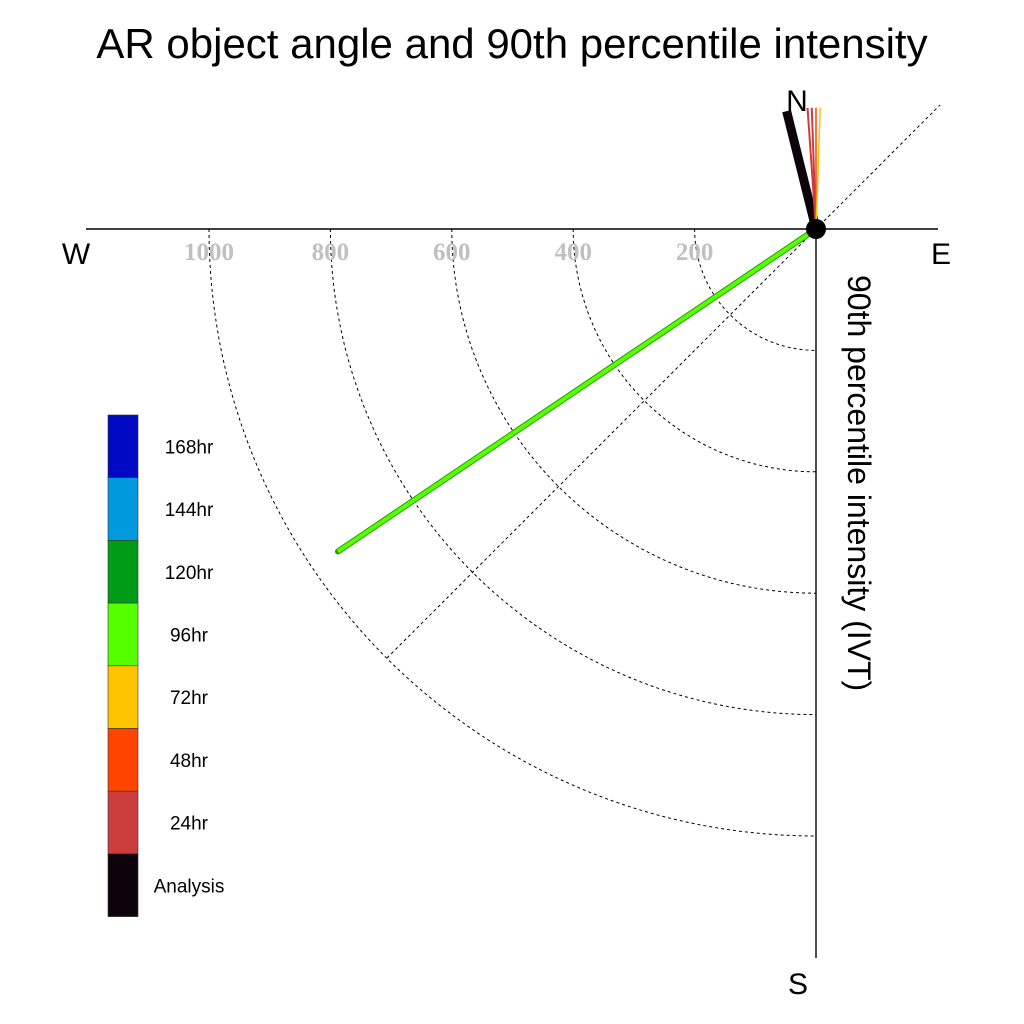 The width and height of the screenshot is (1024, 1024). Describe the element at coordinates (573, 252) in the screenshot. I see `ring-label: 400` at that location.